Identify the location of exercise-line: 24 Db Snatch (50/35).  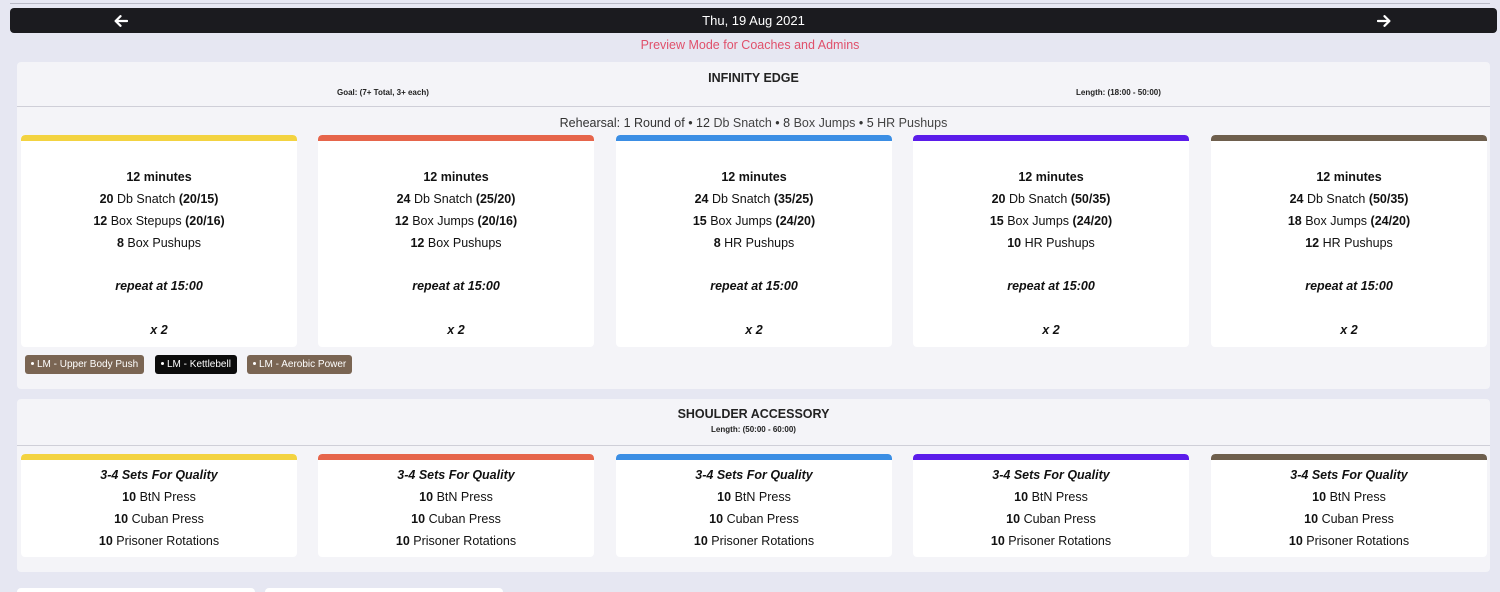
(1349, 199).